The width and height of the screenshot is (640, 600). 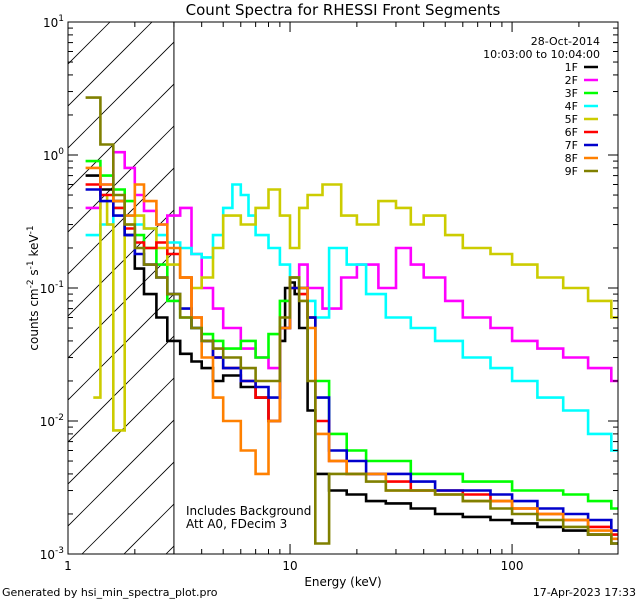 I want to click on x-axis-label: Energy (keV), so click(x=342, y=582).